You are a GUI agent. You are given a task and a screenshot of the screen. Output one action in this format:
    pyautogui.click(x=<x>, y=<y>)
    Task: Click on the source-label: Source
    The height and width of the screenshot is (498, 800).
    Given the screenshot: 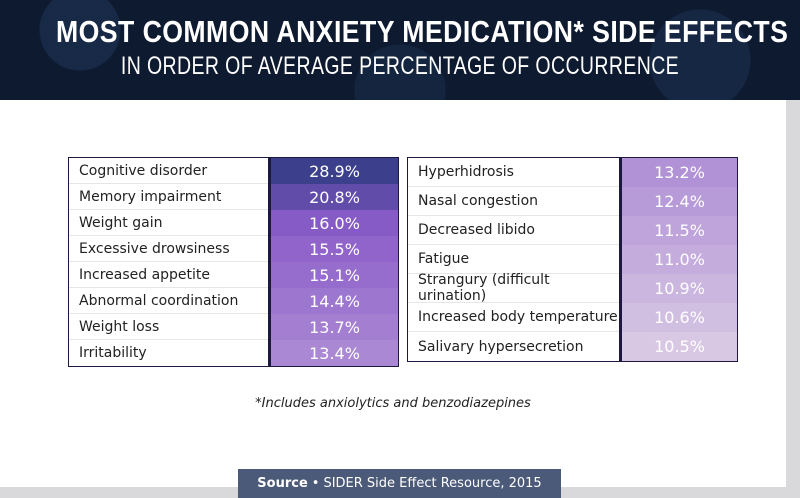 What is the action you would take?
    pyautogui.click(x=282, y=483)
    